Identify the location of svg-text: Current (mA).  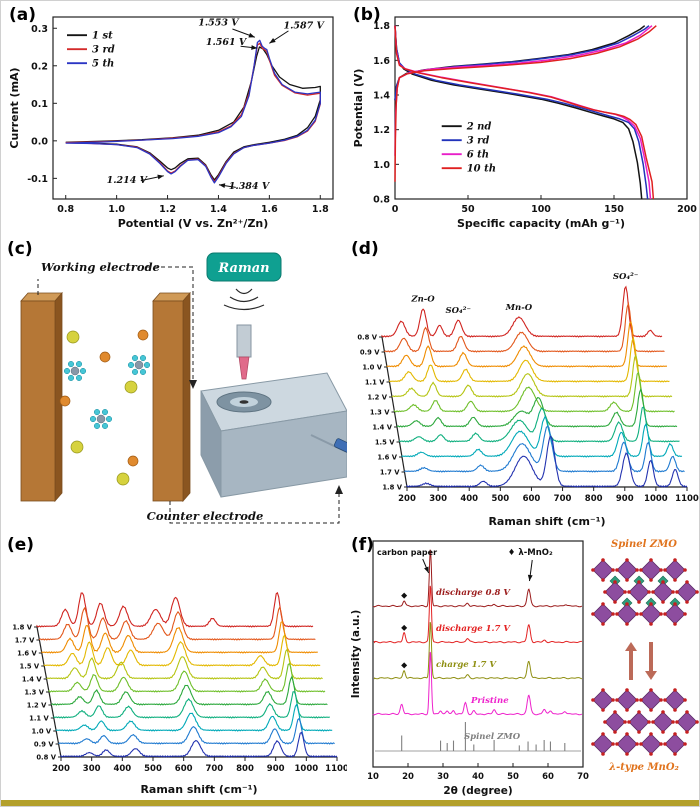
(14, 107).